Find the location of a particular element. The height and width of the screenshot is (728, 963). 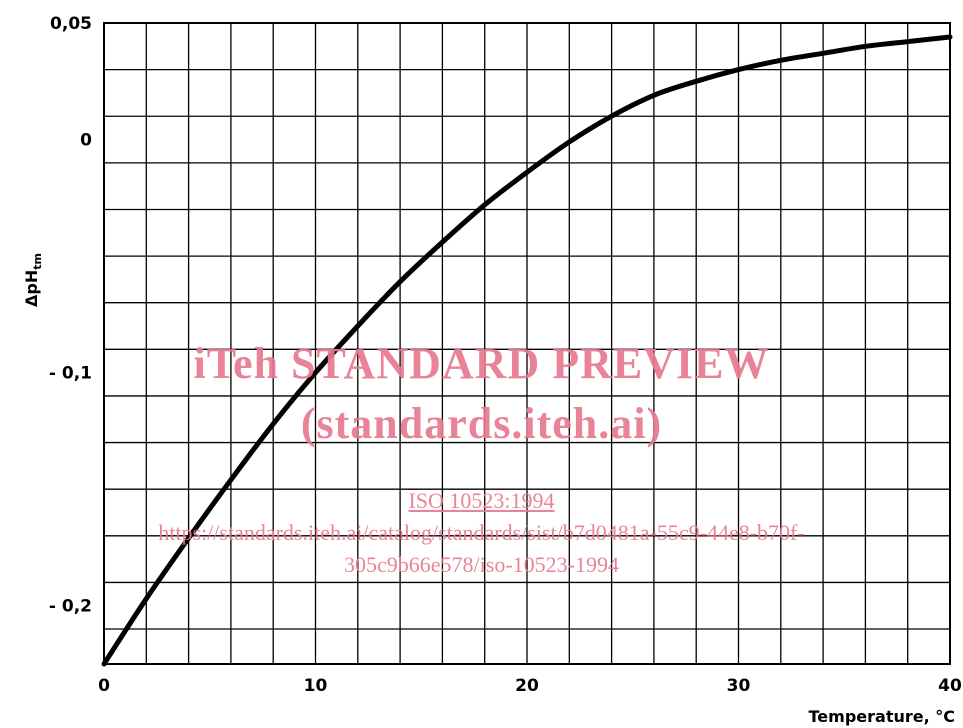

y-tick-label: - 0,2 is located at coordinates (70, 607).